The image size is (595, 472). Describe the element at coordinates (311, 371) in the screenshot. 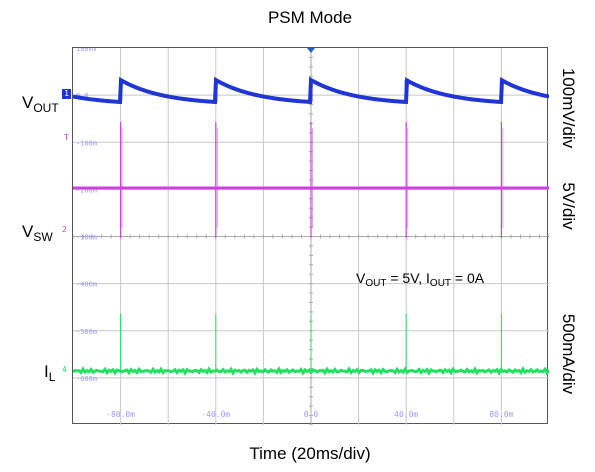

I see `il-trace` at that location.